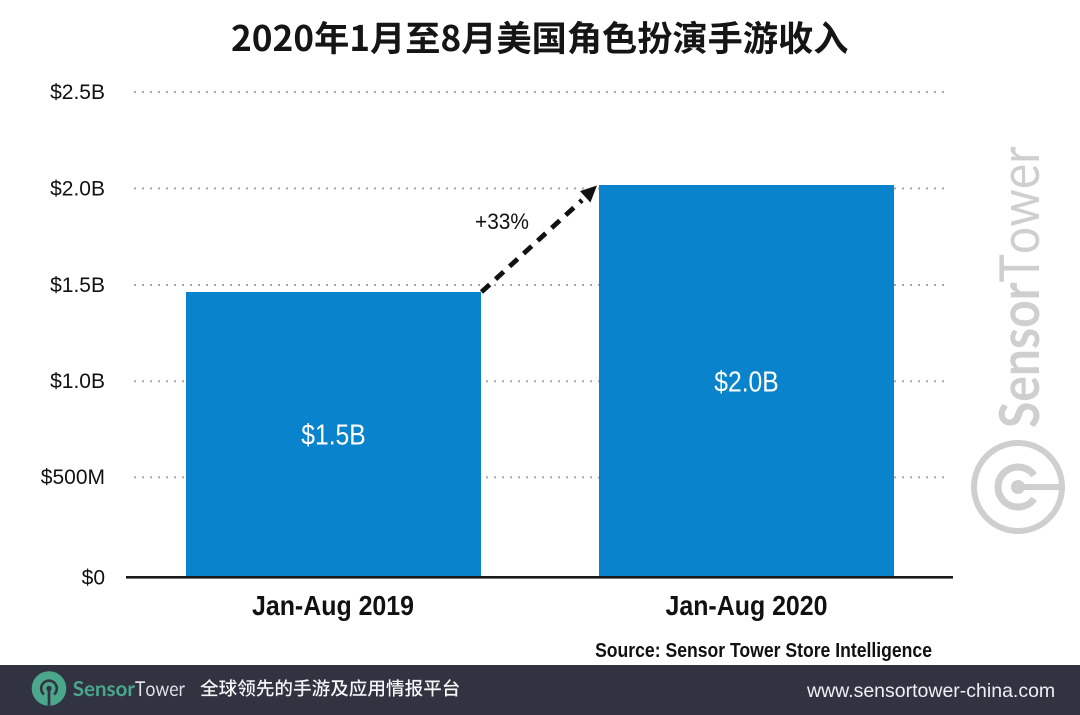 Image resolution: width=1080 pixels, height=715 pixels. Describe the element at coordinates (77, 381) in the screenshot. I see `svg-text: $1.0B` at that location.